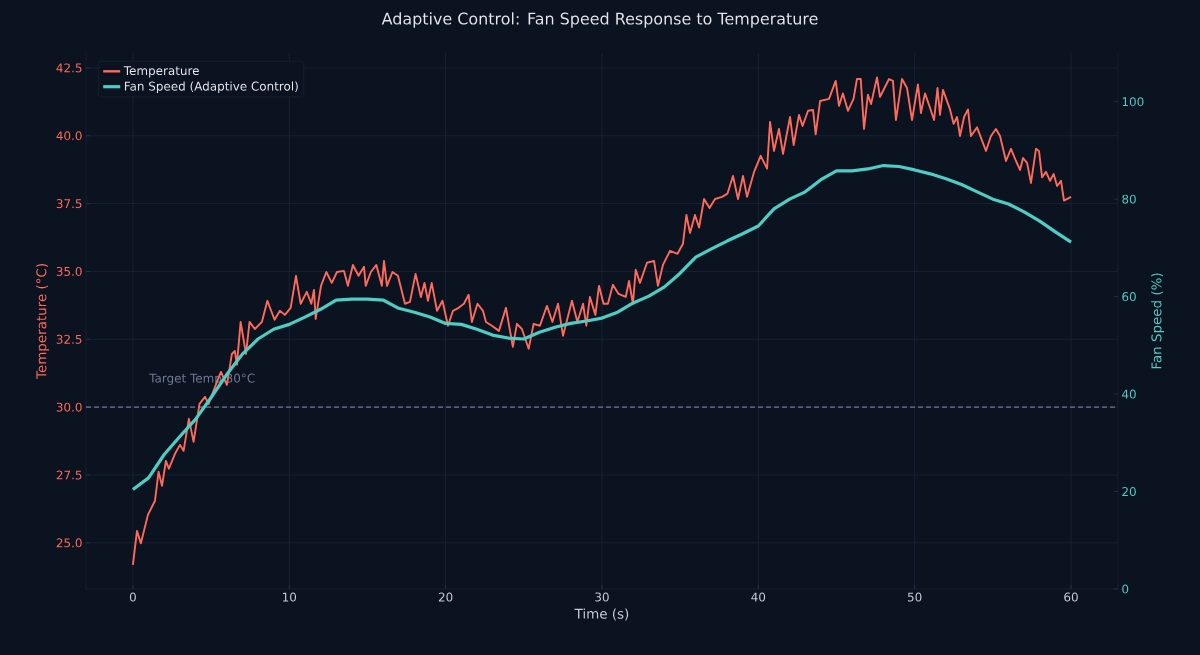  What do you see at coordinates (601, 614) in the screenshot?
I see `x-axis-title: Time (s)` at bounding box center [601, 614].